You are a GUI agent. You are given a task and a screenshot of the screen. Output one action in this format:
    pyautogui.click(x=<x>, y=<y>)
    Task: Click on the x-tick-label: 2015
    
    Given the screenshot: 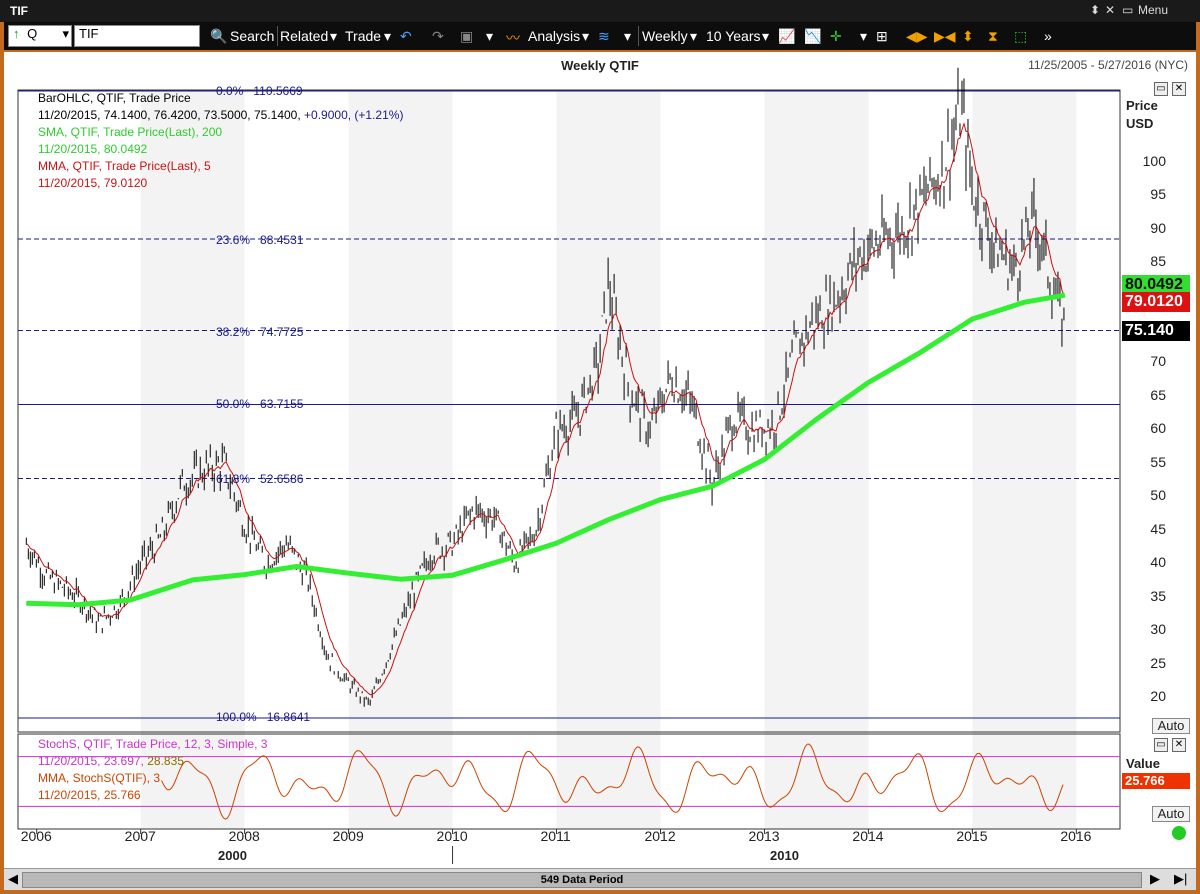 What is the action you would take?
    pyautogui.click(x=972, y=836)
    